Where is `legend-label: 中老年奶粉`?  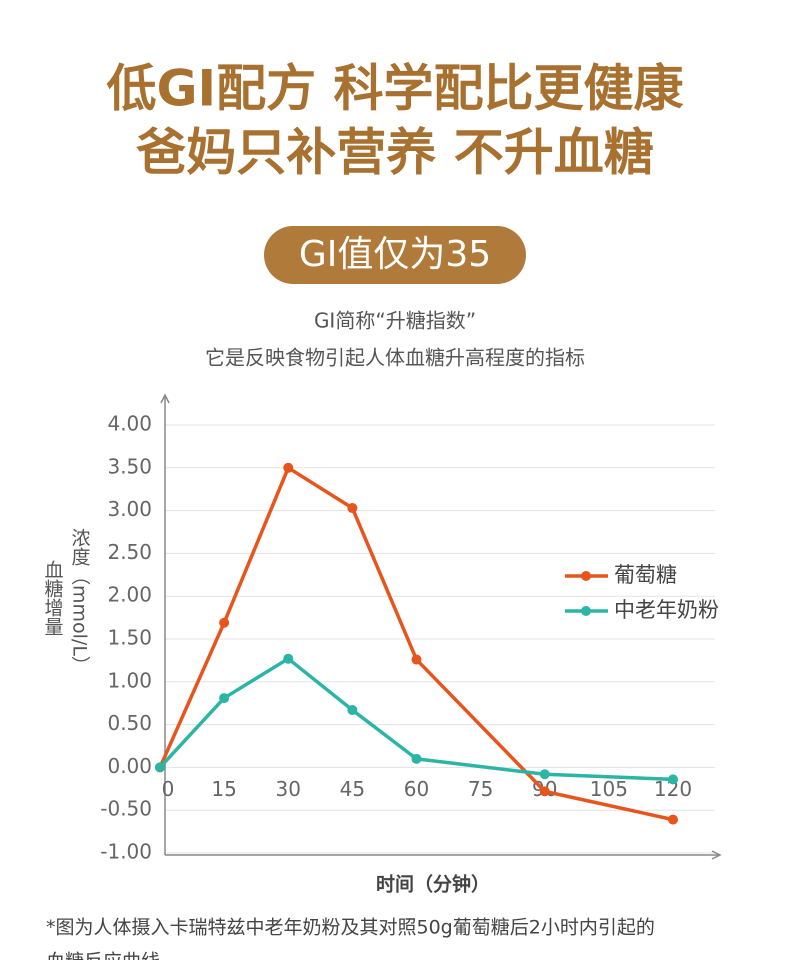 legend-label: 中老年奶粉 is located at coordinates (666, 610).